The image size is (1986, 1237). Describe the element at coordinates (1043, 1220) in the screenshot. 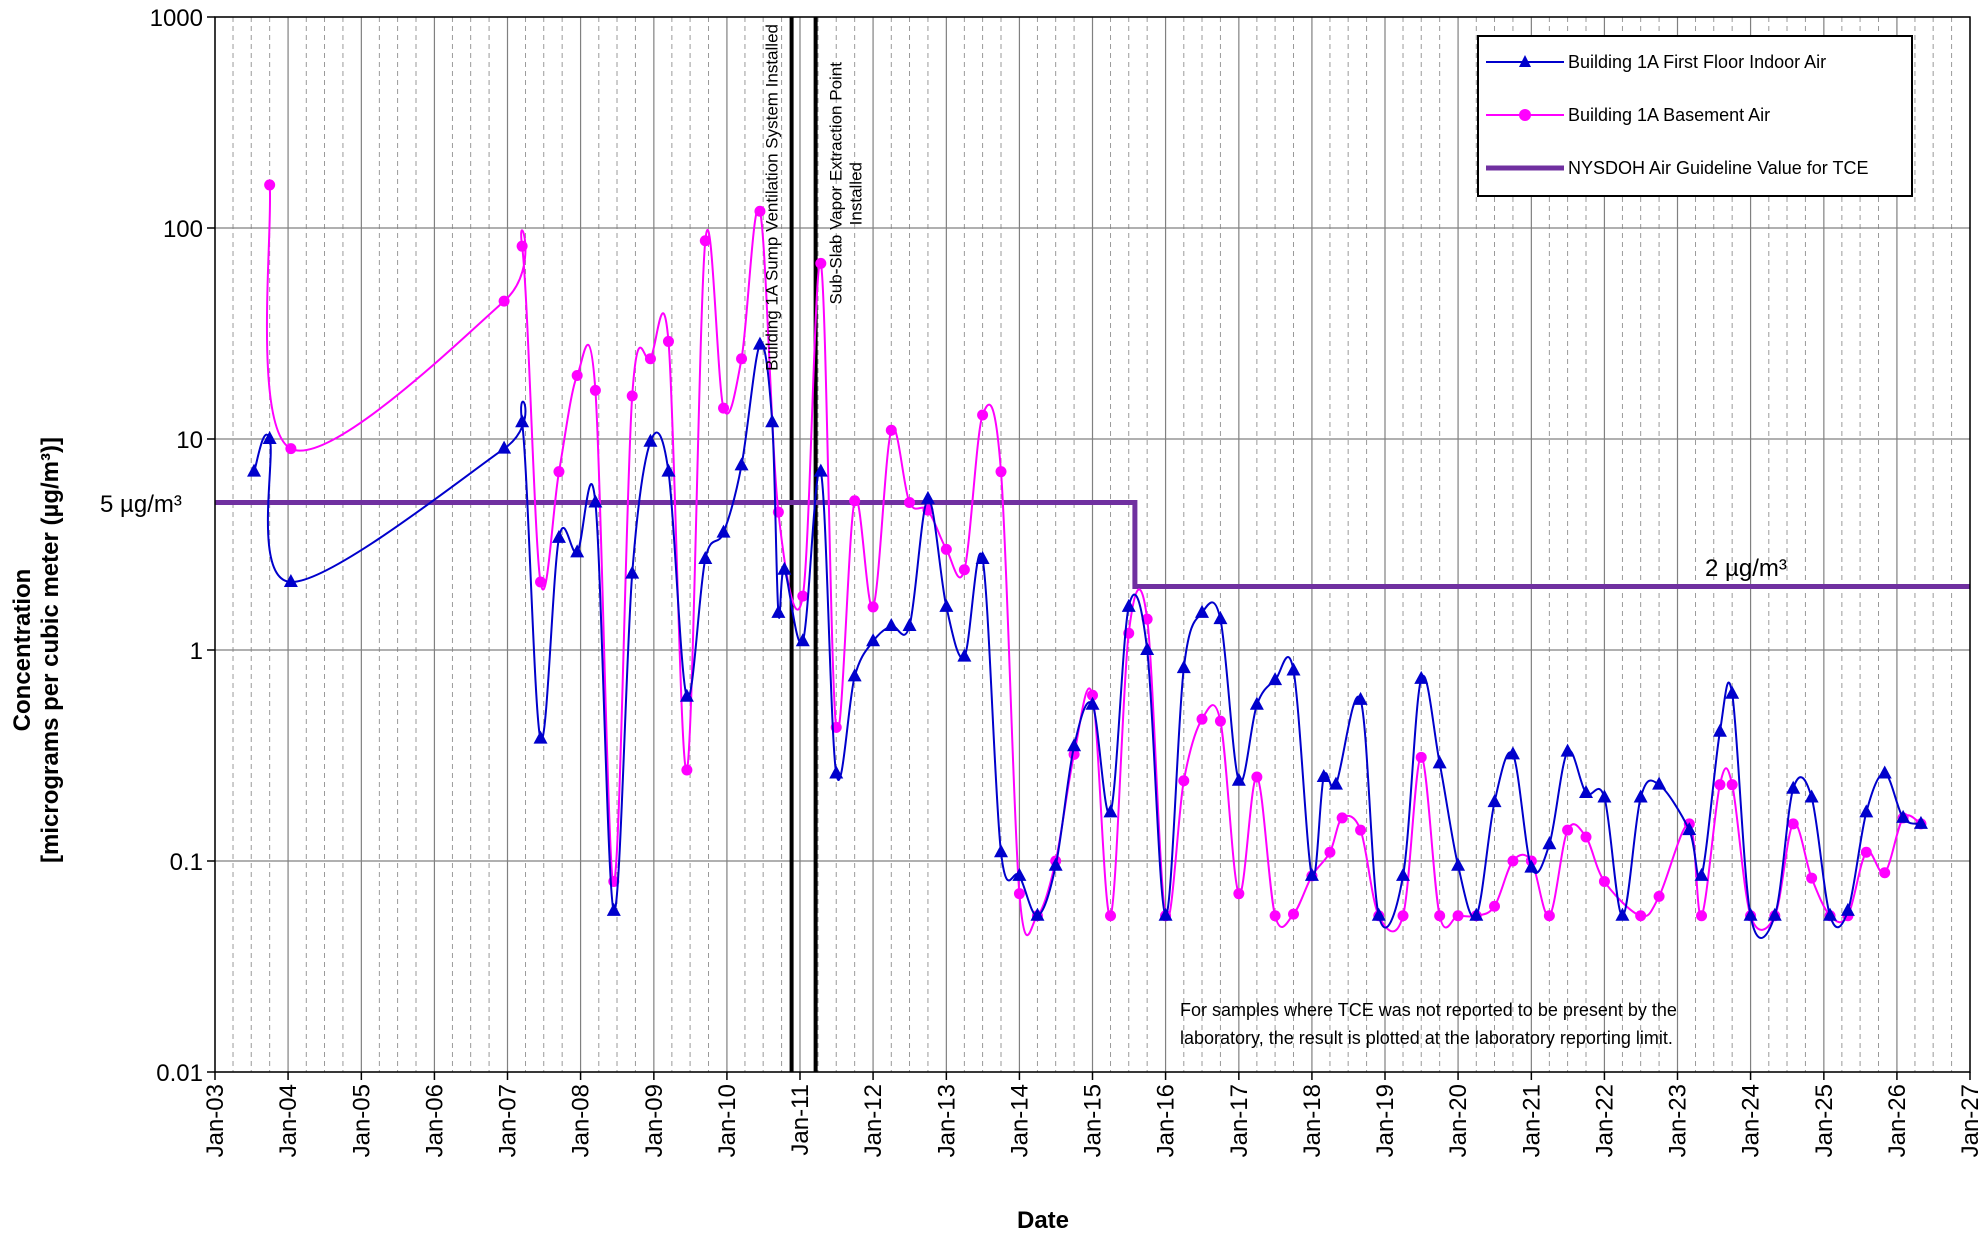

I see `x-axis-title: Date` at that location.